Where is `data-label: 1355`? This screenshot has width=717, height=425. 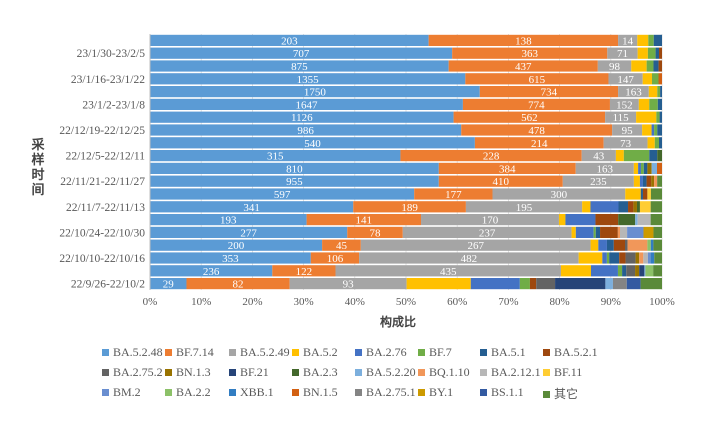
data-label: 1355 is located at coordinates (308, 80).